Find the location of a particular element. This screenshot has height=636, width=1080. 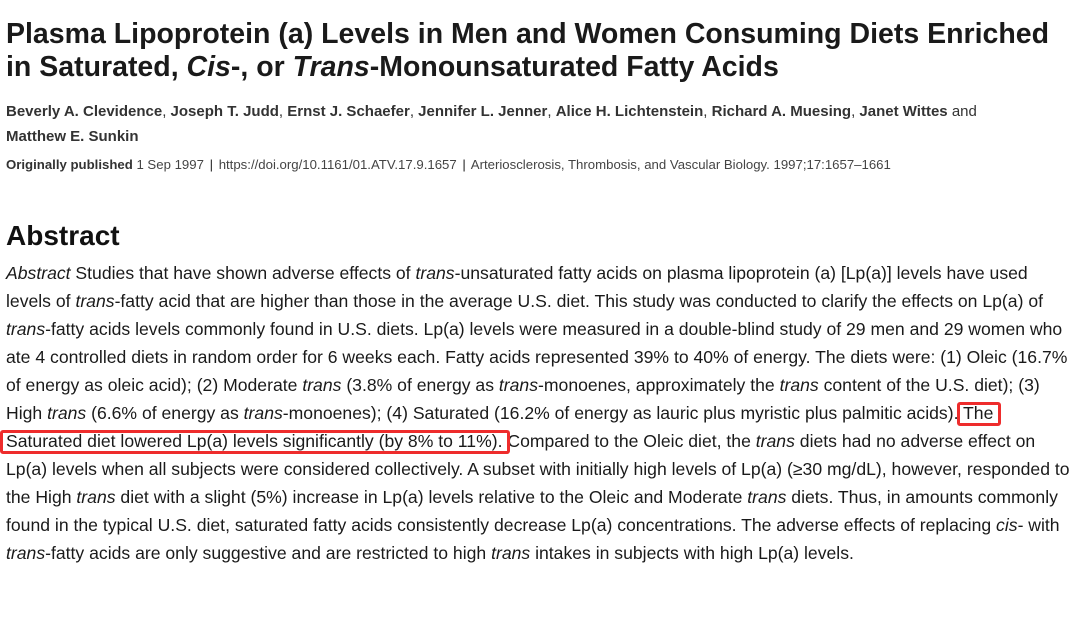

title-cis: Cis is located at coordinates (208, 67).